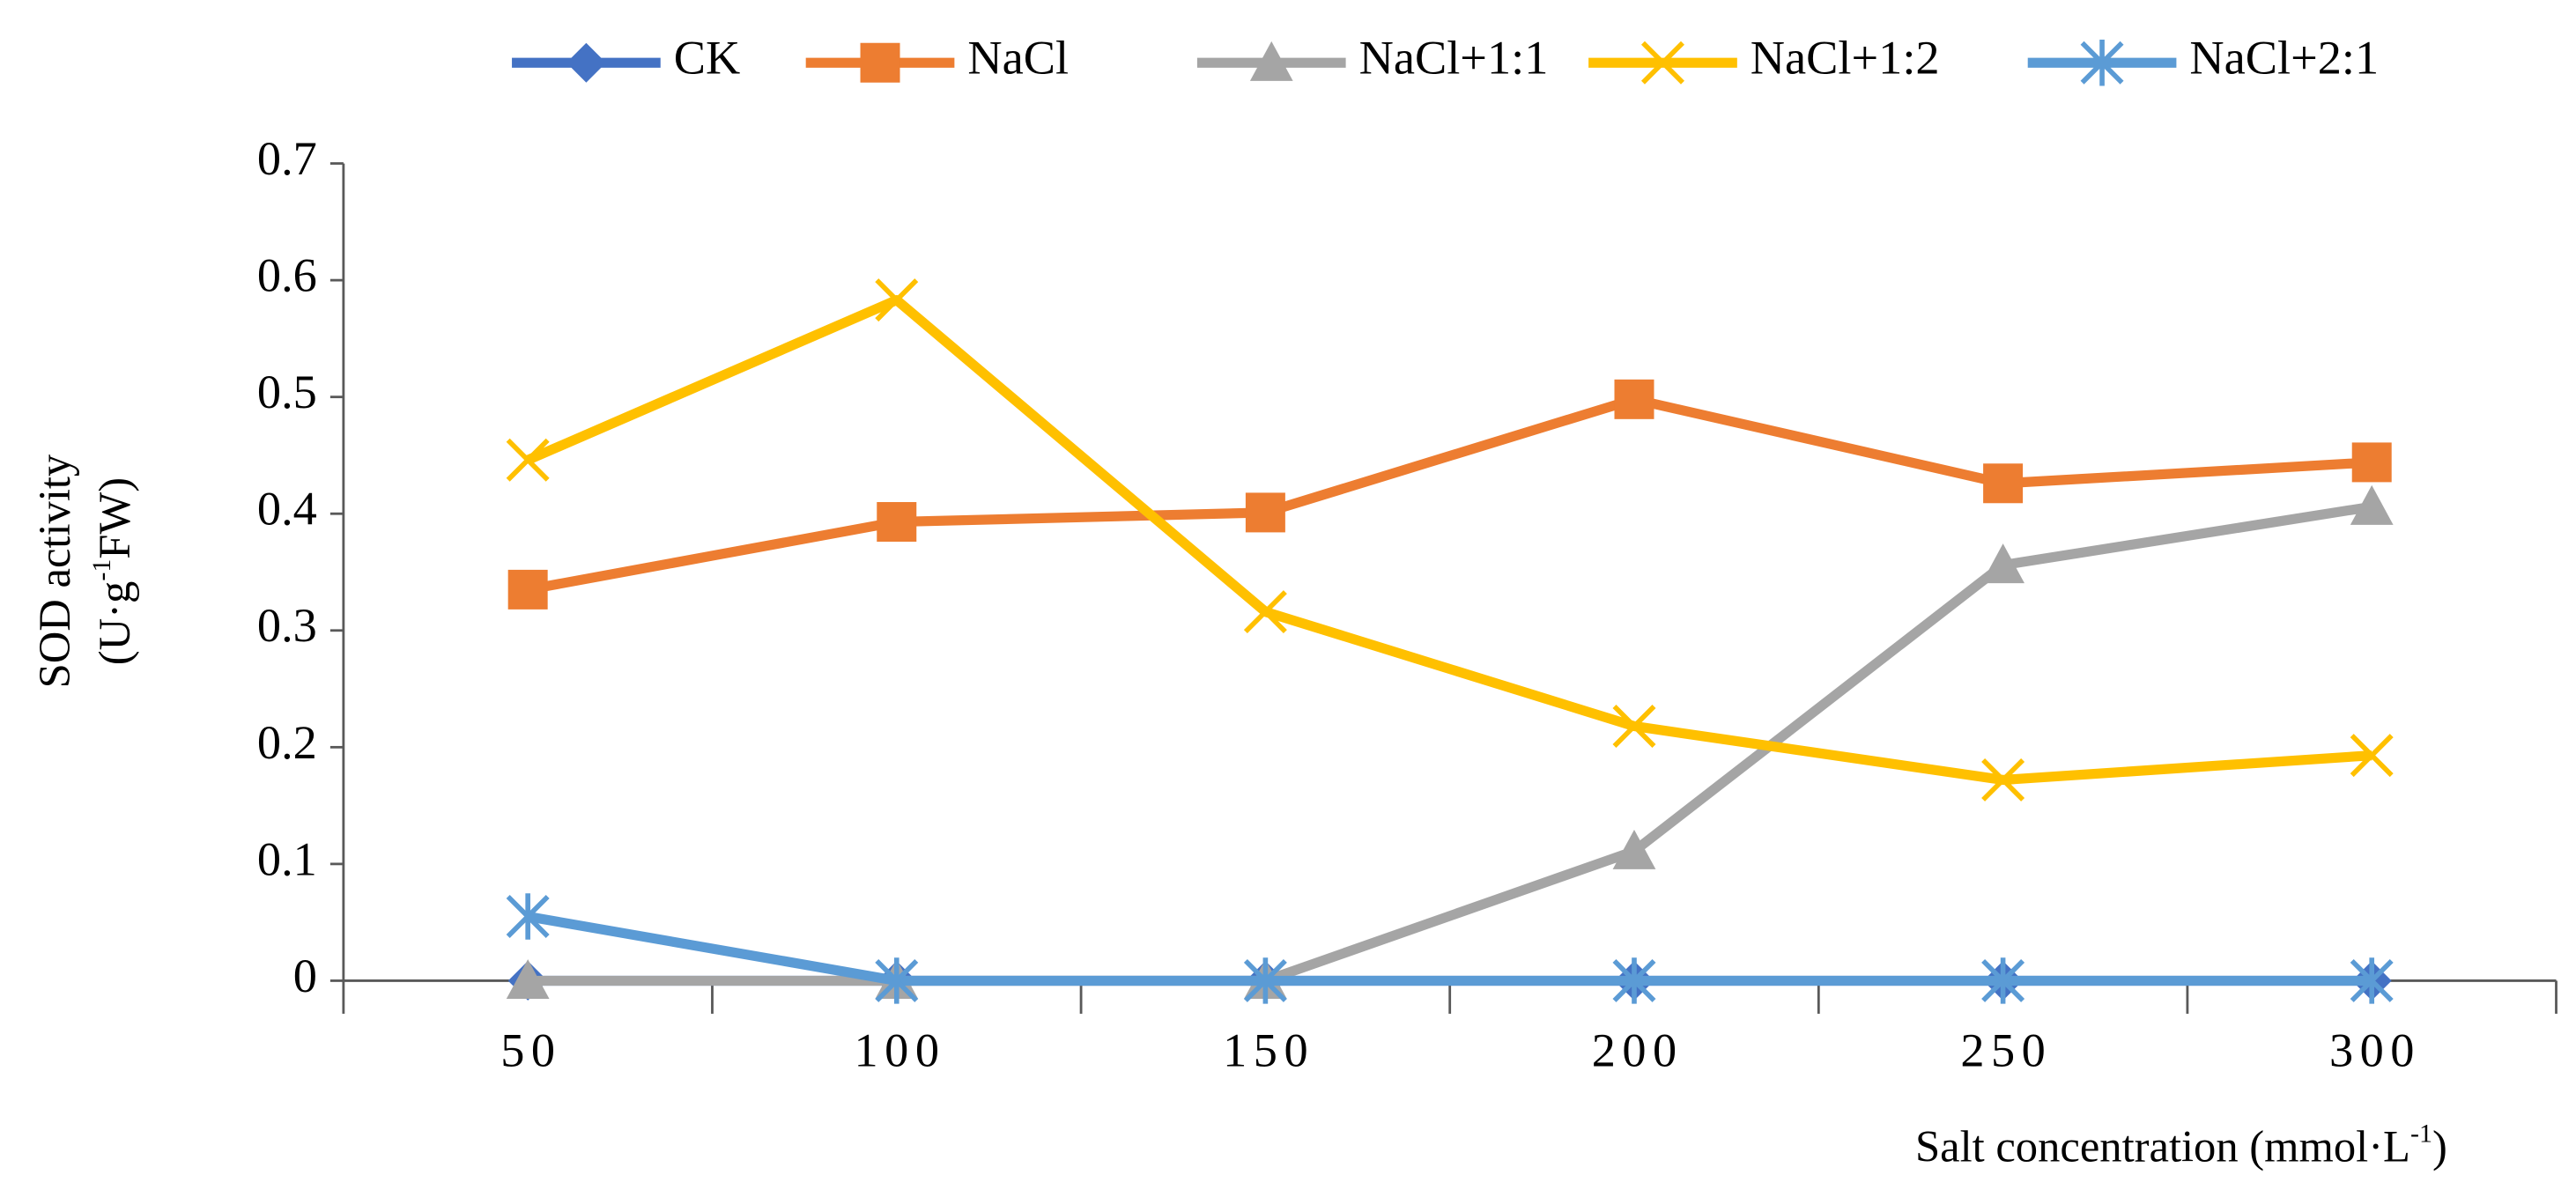 This screenshot has height=1197, width=2576. I want to click on x-tick-label: 200, so click(1638, 1049).